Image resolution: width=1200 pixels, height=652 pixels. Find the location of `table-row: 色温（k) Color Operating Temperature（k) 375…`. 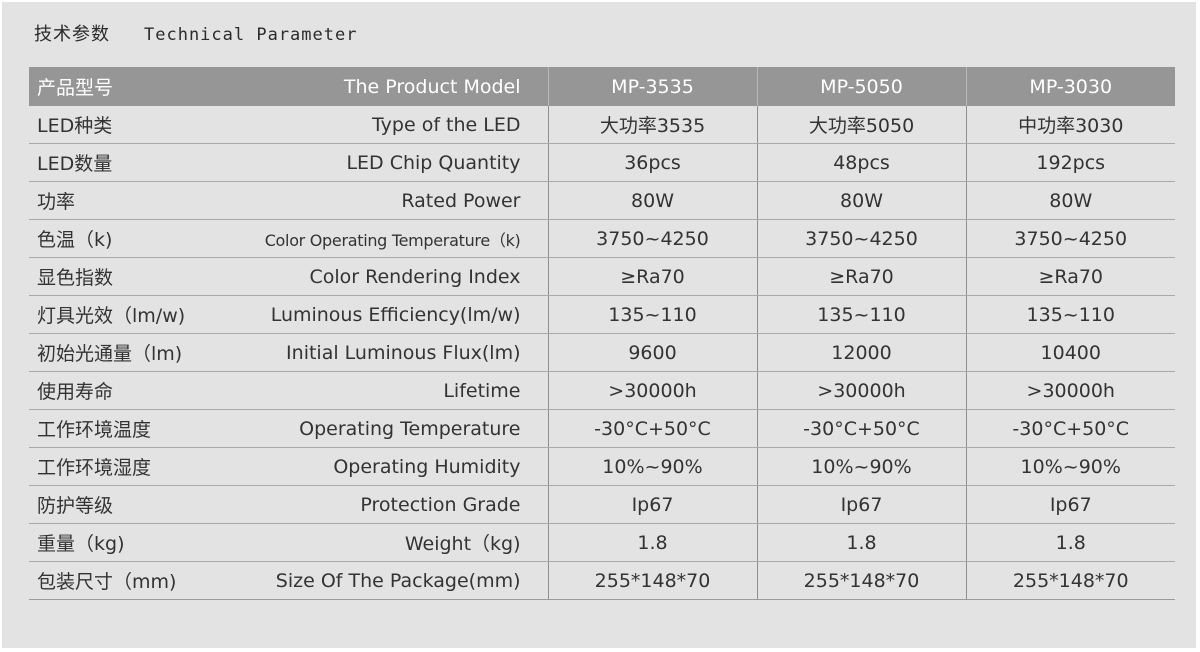

table-row: 色温（k) Color Operating Temperature（k) 375… is located at coordinates (602, 238).